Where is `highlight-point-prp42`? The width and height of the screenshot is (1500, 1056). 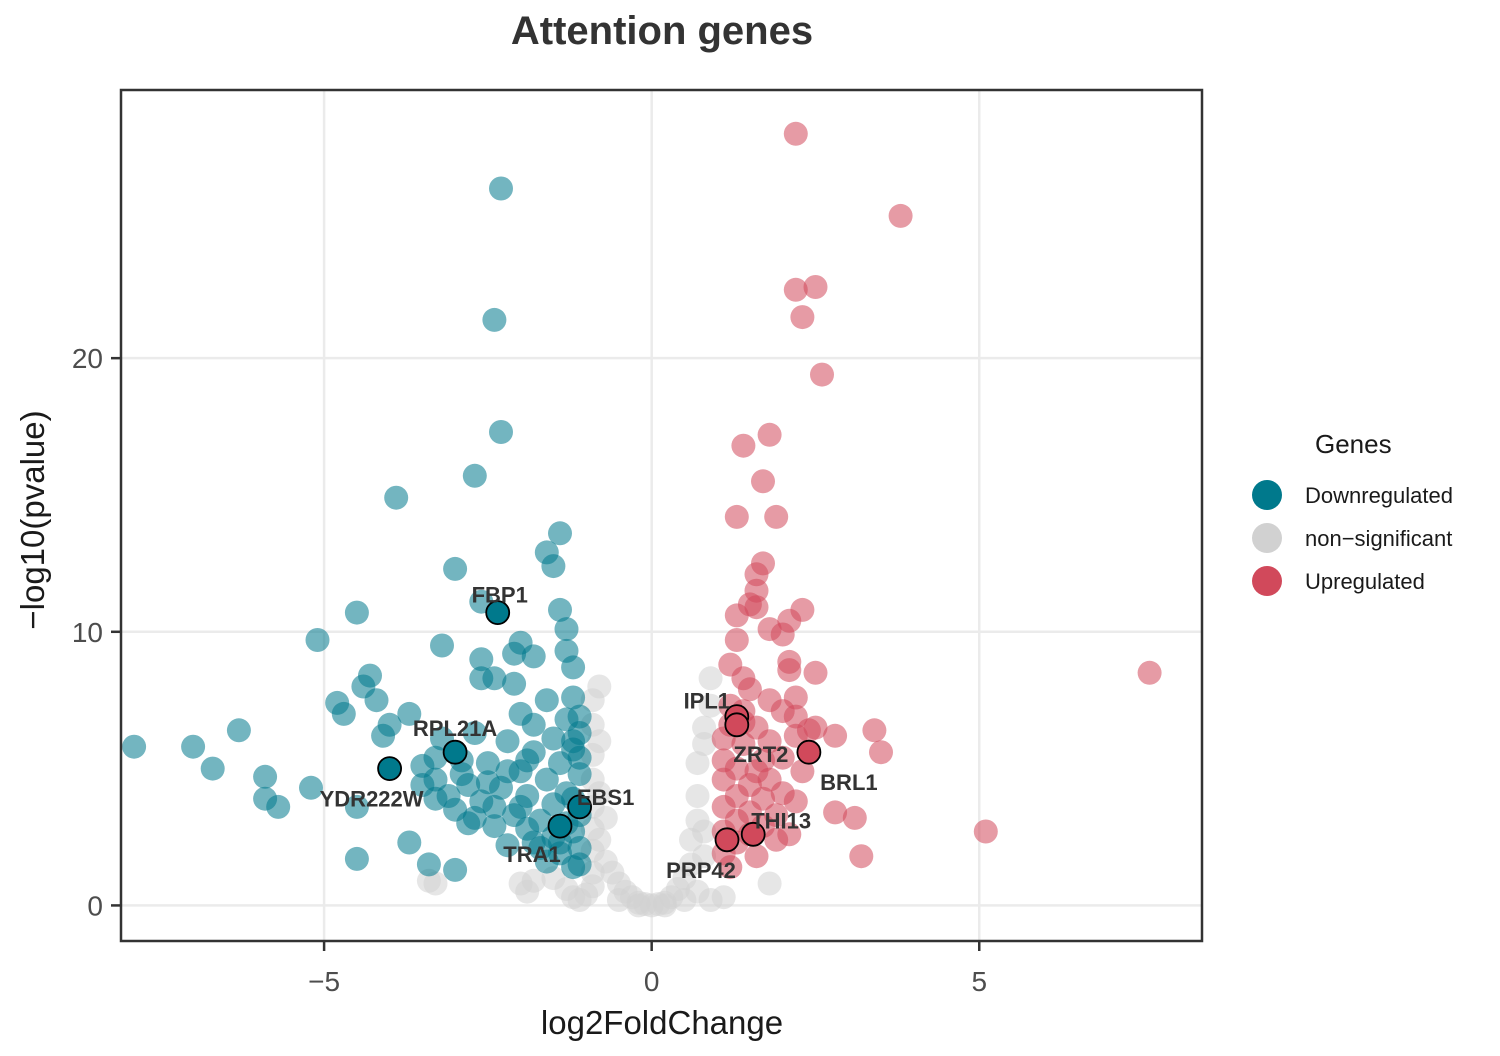 highlight-point-prp42 is located at coordinates (727, 840).